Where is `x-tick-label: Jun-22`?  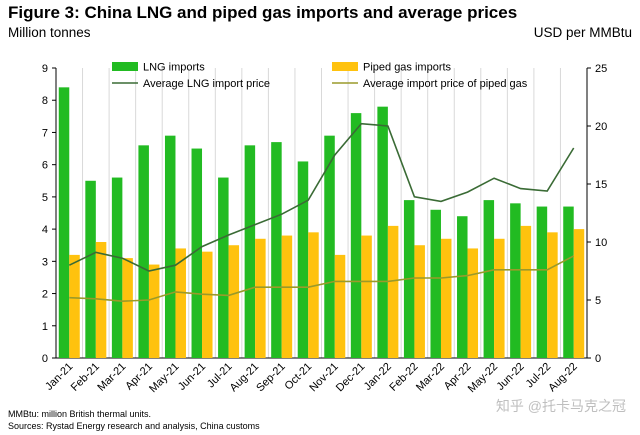 x-tick-label: Jun-22 is located at coordinates (510, 377).